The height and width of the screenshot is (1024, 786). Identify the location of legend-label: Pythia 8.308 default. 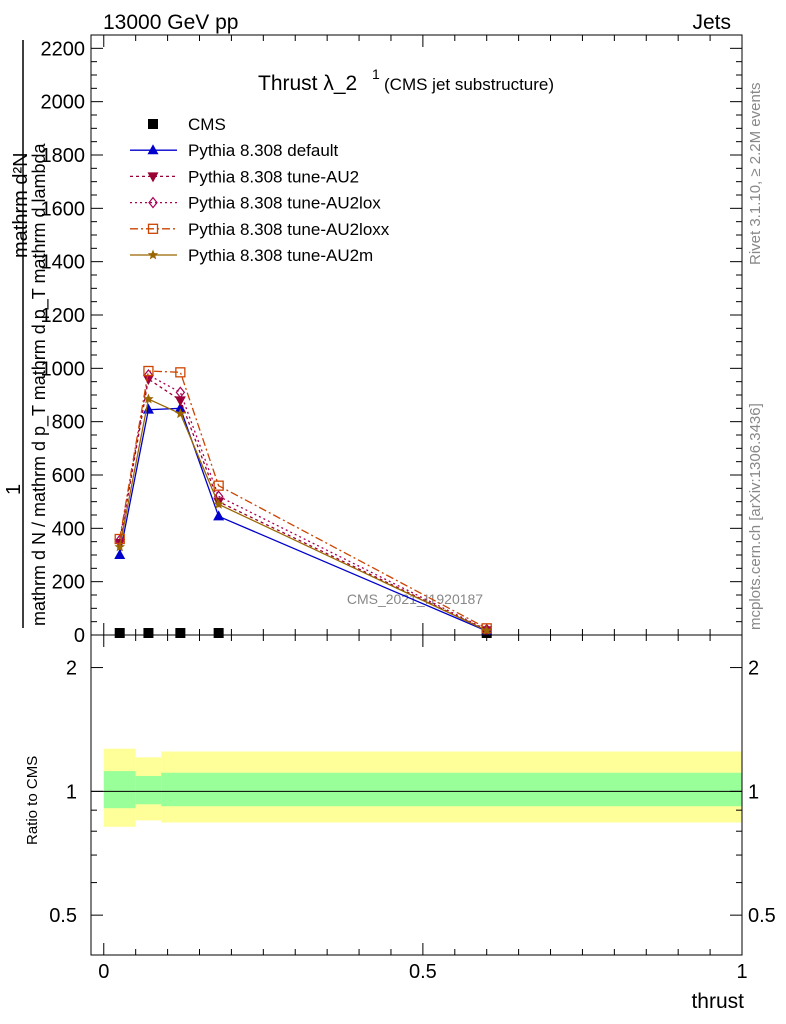
(263, 150).